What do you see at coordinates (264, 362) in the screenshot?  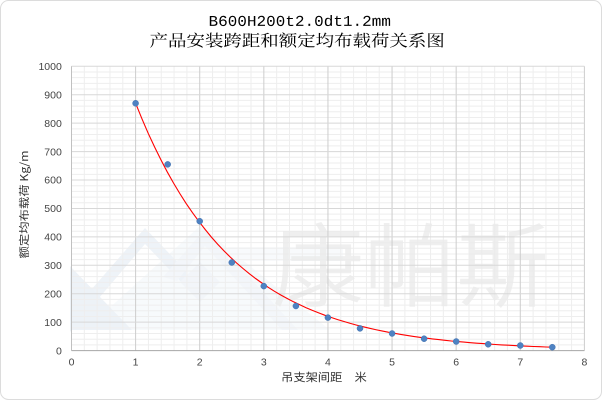 I see `svg-text: 3` at bounding box center [264, 362].